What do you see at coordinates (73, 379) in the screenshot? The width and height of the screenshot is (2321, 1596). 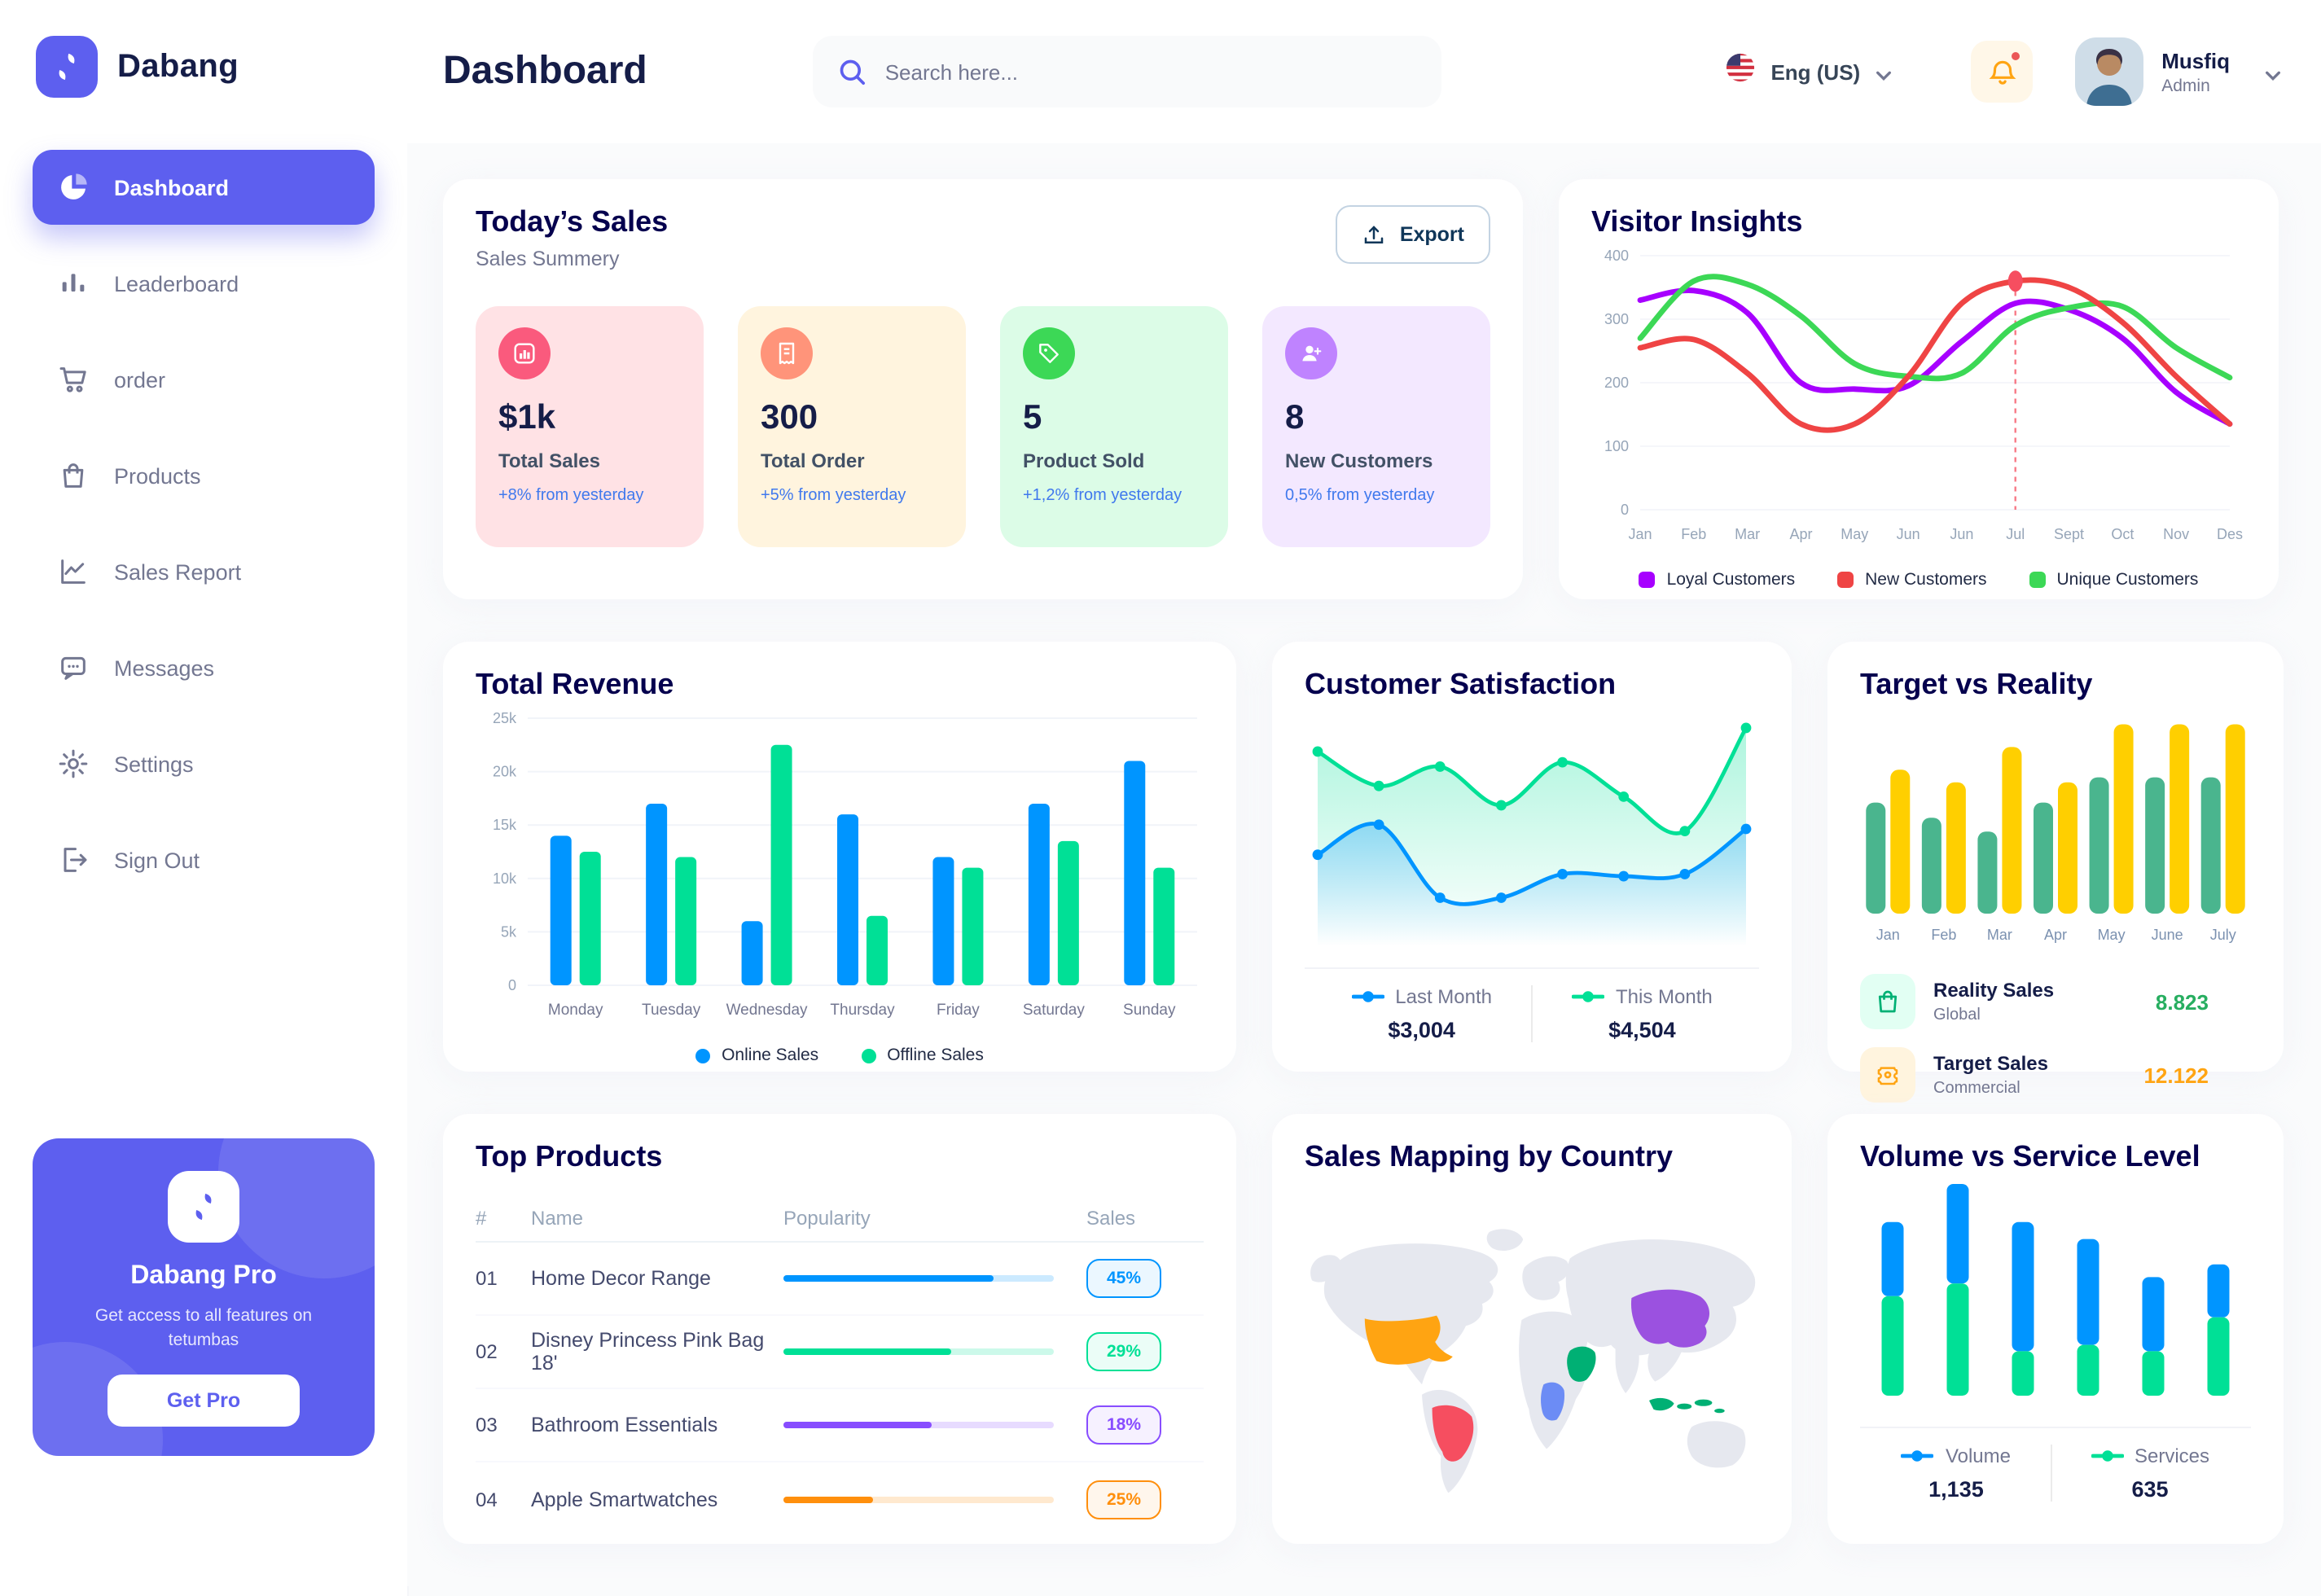 I see `cart-icon` at bounding box center [73, 379].